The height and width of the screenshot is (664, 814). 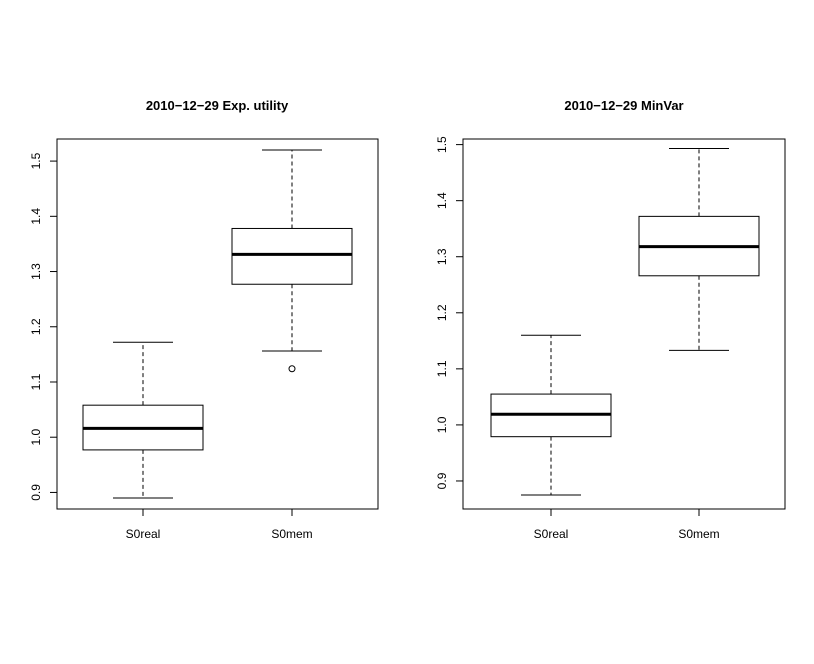 What do you see at coordinates (217, 105) in the screenshot?
I see `chart-title: 2010−12−29 Exp. utility` at bounding box center [217, 105].